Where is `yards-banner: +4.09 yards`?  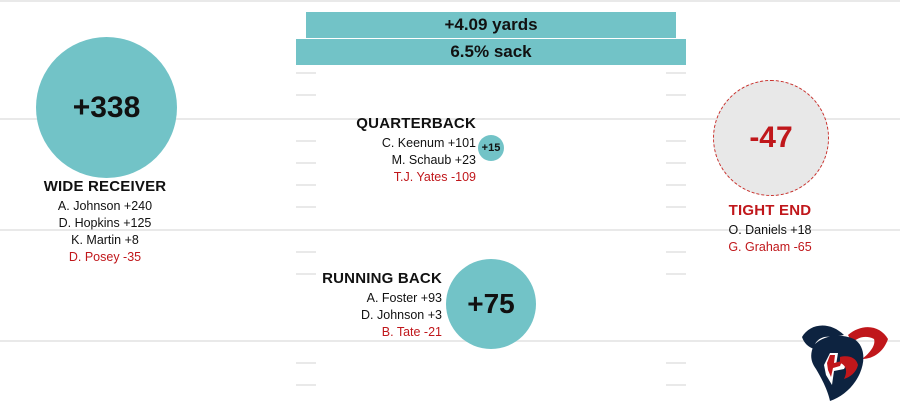 yards-banner: +4.09 yards is located at coordinates (491, 25).